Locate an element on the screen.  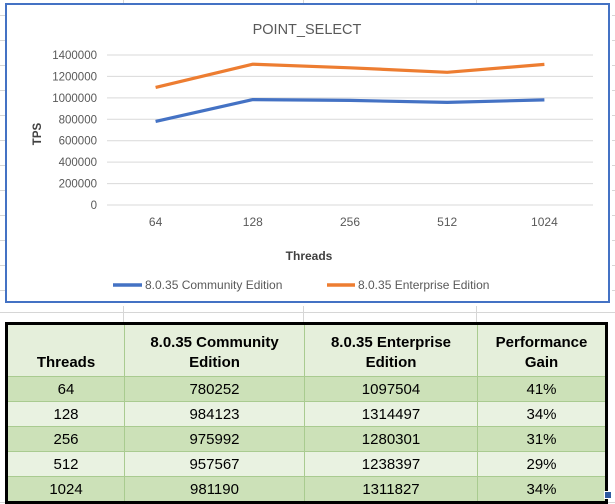
table-cell: 1024 is located at coordinates (65, 489).